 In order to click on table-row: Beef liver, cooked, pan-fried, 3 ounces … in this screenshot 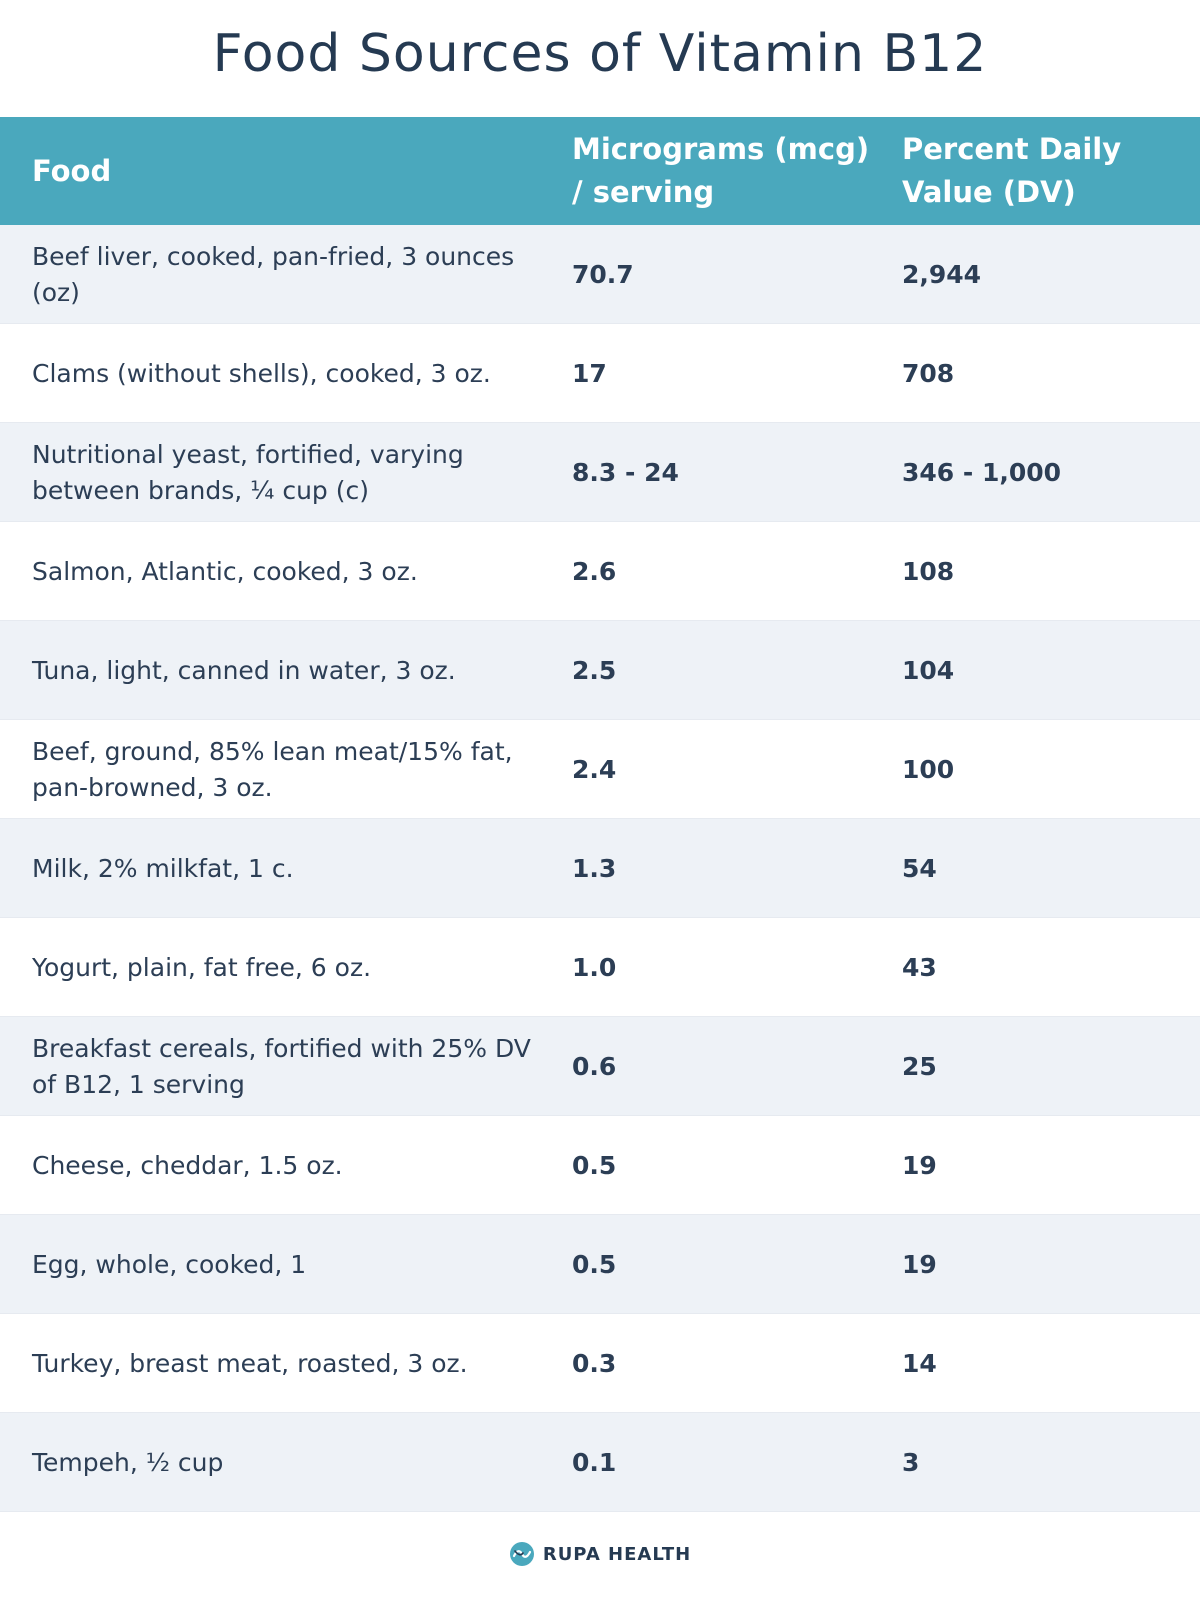, I will do `click(600, 274)`.